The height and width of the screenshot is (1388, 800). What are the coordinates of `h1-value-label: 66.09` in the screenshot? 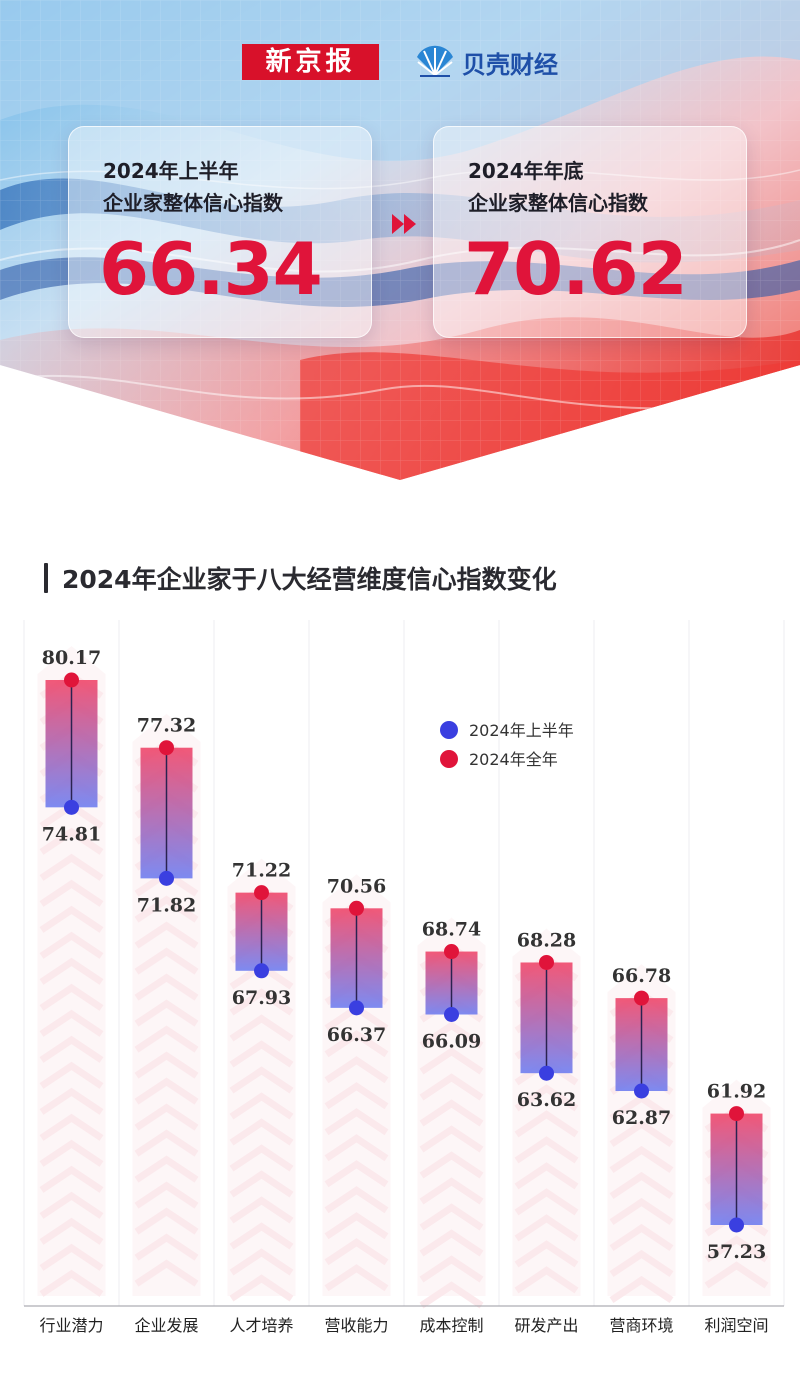 It's located at (452, 1042).